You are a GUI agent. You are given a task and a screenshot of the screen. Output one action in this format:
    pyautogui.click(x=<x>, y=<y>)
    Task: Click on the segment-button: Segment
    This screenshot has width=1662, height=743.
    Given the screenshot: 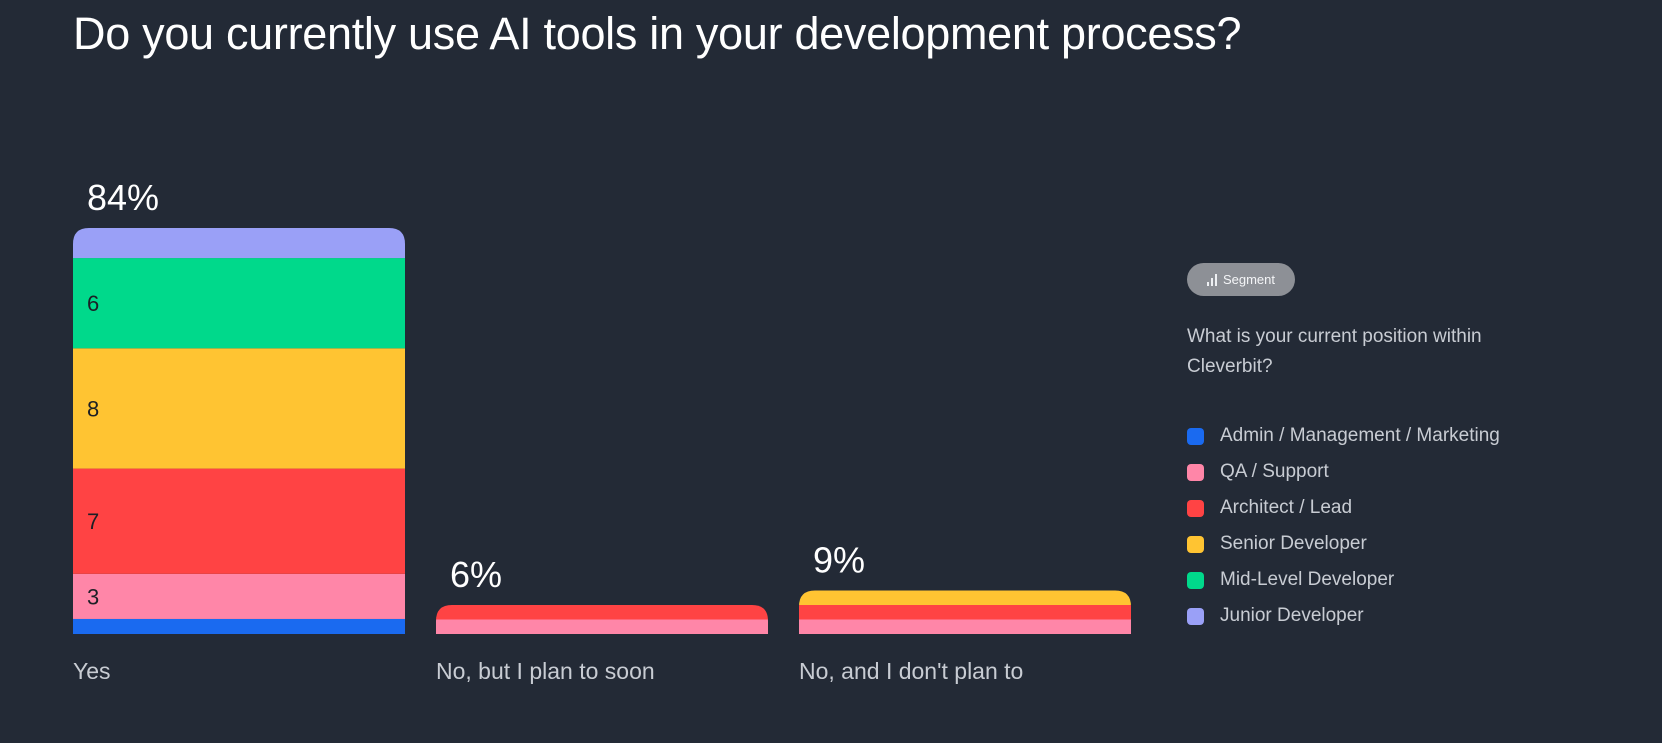 What is the action you would take?
    pyautogui.click(x=1241, y=279)
    